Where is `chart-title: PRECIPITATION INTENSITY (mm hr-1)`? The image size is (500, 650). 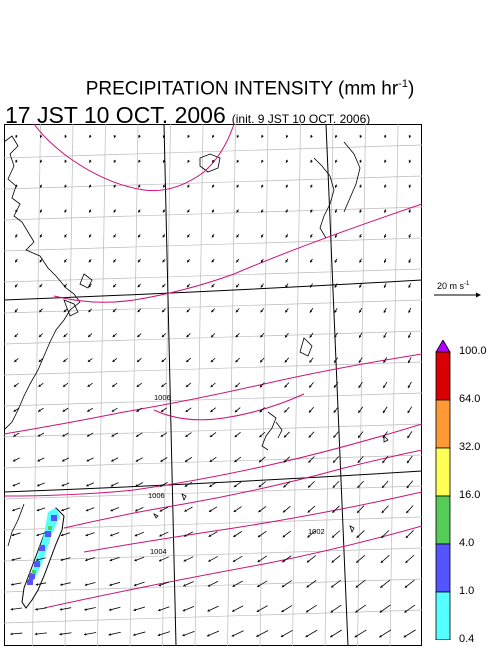
chart-title: PRECIPITATION INTENSITY (mm hr-1) is located at coordinates (250, 89).